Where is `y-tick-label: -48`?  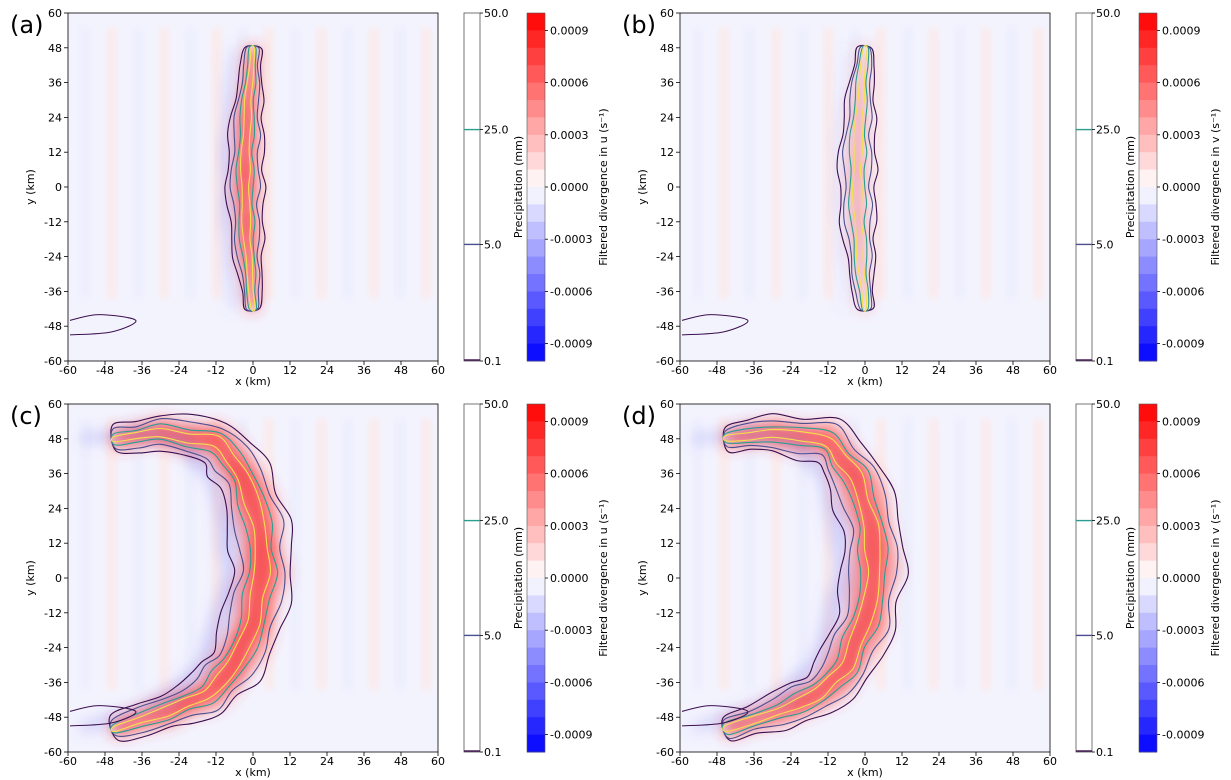
y-tick-label: -48 is located at coordinates (665, 717).